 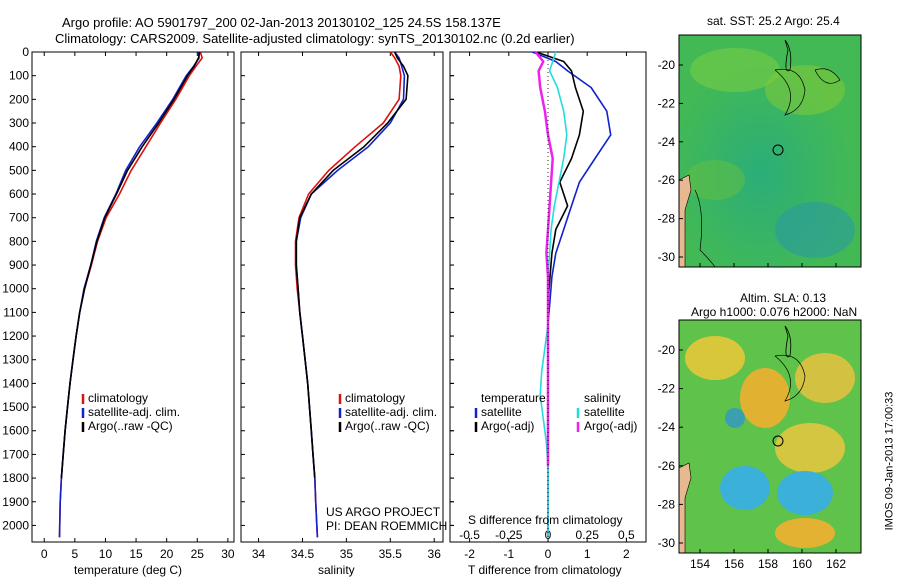 I want to click on s-difference-tick-label: -0.5, so click(x=469, y=535).